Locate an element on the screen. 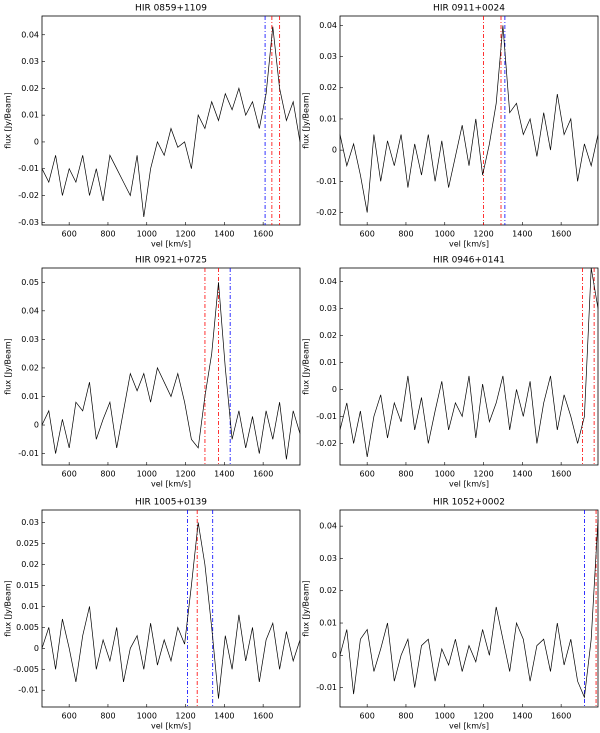 This screenshot has width=600, height=733. y-tick-label: -0.03 is located at coordinates (28, 222).